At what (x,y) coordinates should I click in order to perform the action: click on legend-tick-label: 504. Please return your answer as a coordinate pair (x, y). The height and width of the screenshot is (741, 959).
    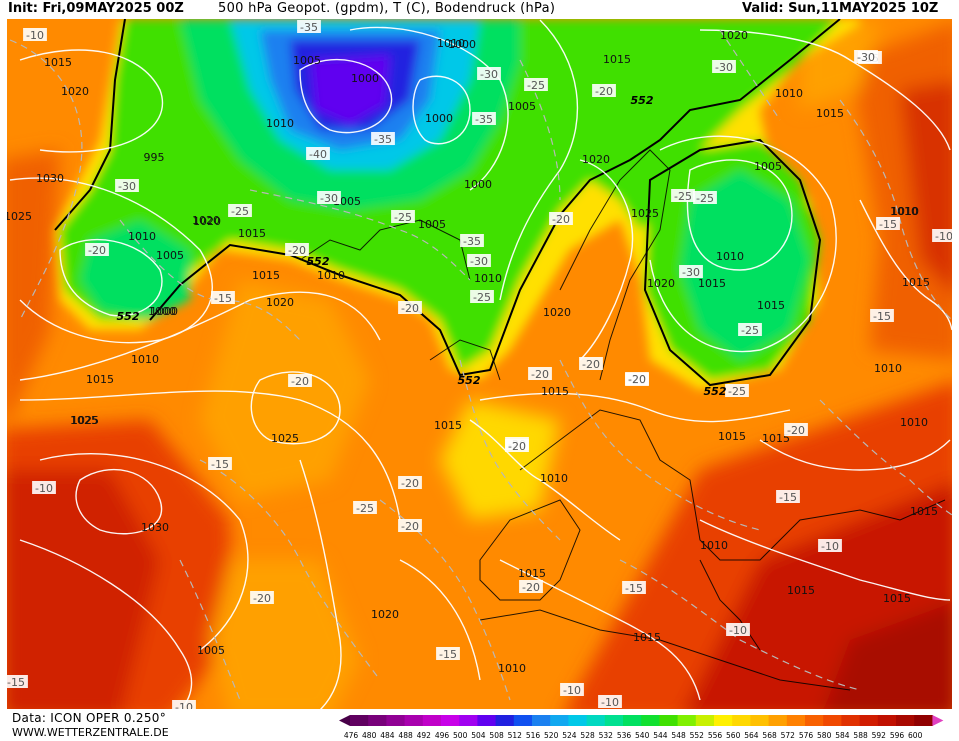
    Looking at the image, I should click on (478, 735).